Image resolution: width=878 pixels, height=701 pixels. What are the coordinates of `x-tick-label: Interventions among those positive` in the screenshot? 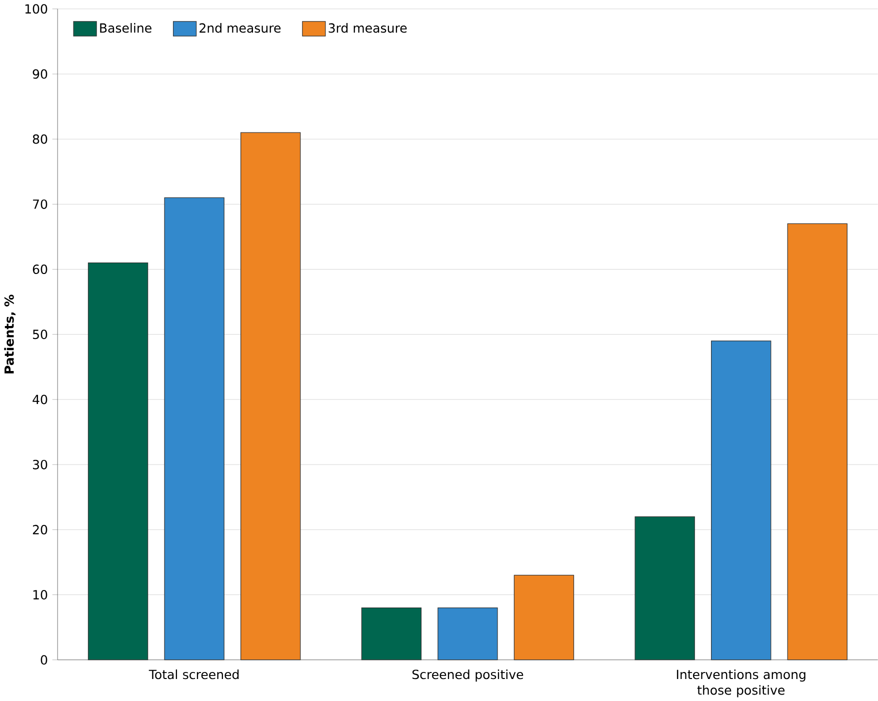 It's located at (741, 683).